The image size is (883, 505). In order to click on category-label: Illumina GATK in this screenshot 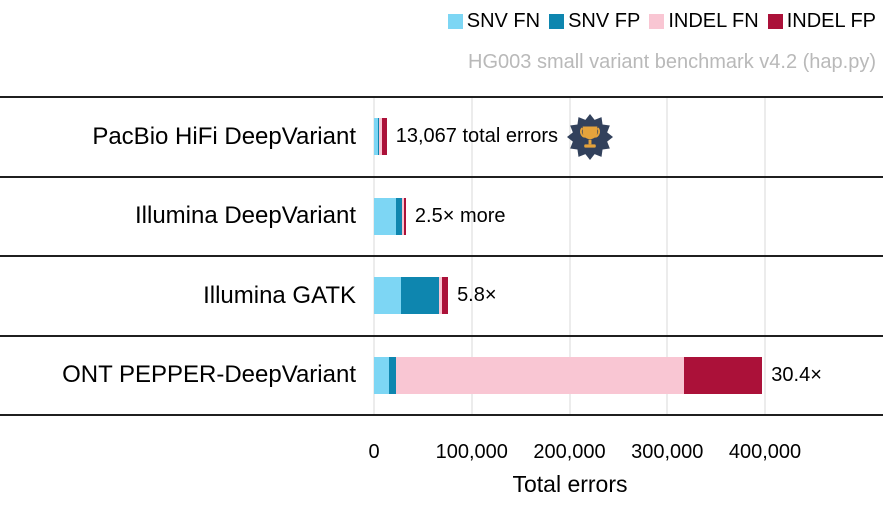, I will do `click(279, 295)`.